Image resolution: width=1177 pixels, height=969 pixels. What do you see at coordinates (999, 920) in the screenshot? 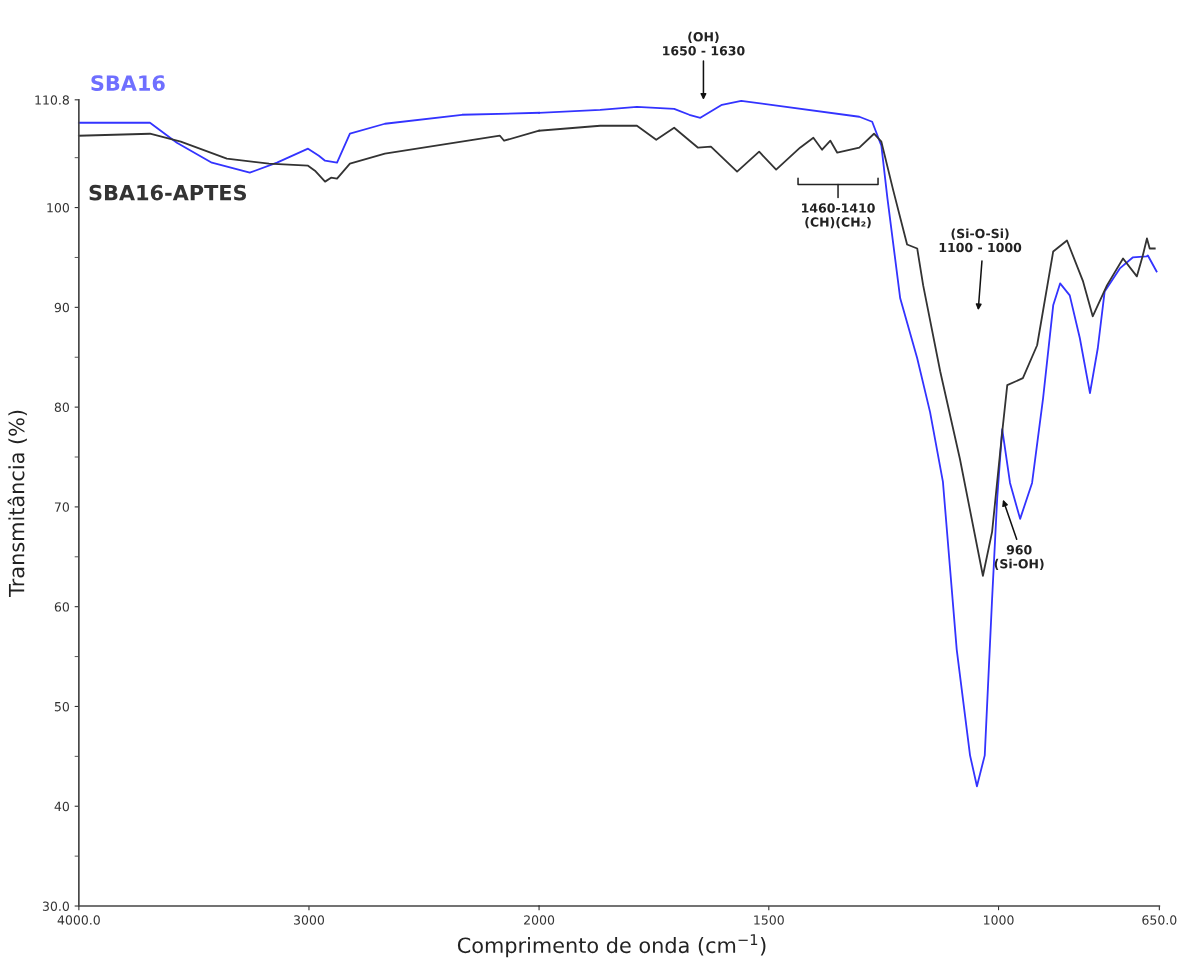
I see `x-tick-label: 1000` at bounding box center [999, 920].